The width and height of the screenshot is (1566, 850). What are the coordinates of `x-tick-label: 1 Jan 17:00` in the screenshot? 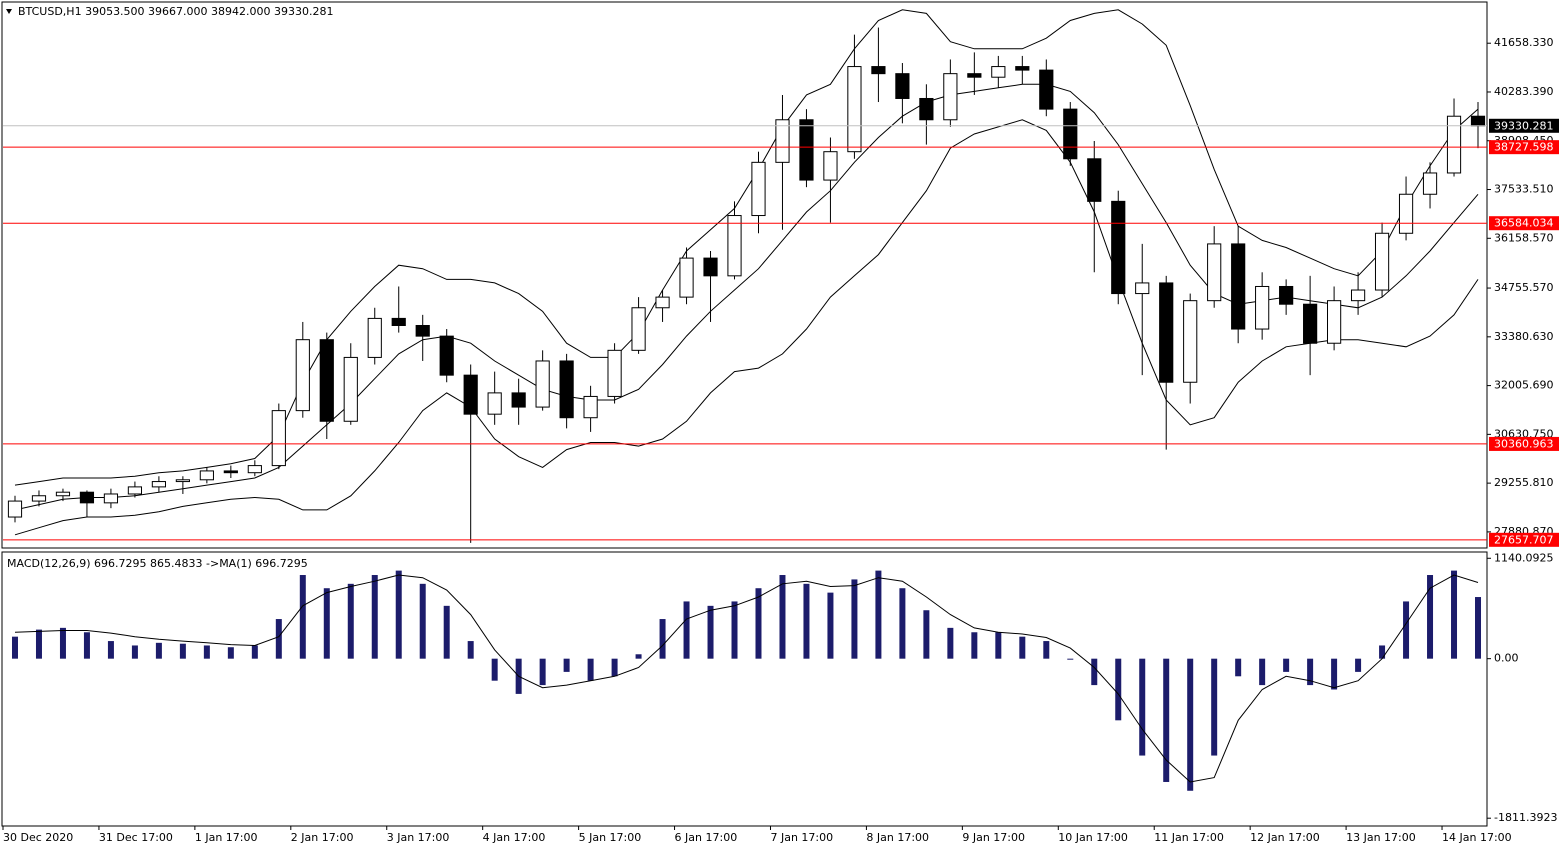 It's located at (226, 837).